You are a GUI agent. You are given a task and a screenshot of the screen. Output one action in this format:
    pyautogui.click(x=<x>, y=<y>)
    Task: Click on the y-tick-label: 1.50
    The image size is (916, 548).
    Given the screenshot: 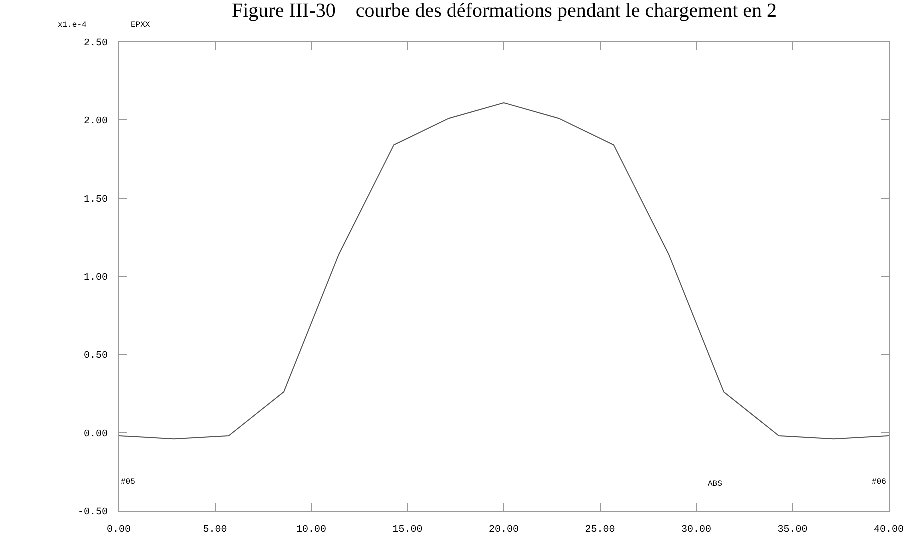 What is the action you would take?
    pyautogui.click(x=96, y=200)
    